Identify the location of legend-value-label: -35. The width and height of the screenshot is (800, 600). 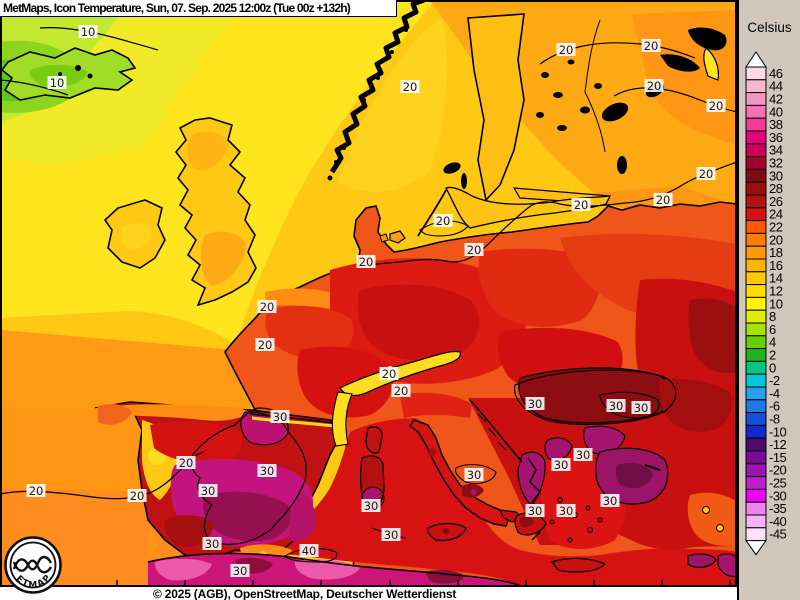
(778, 508).